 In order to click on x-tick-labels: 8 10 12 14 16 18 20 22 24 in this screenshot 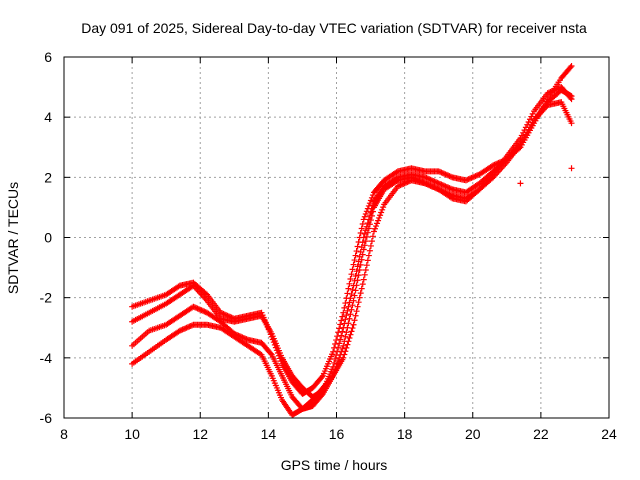, I will do `click(338, 434)`.